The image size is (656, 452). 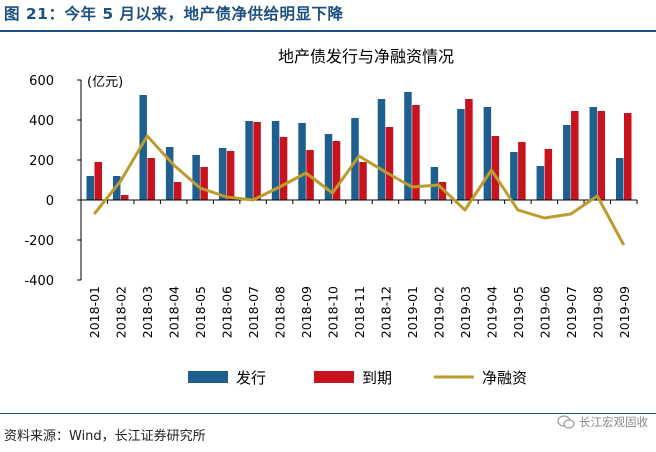 What do you see at coordinates (39, 241) in the screenshot?
I see `y-tick-label: -200` at bounding box center [39, 241].